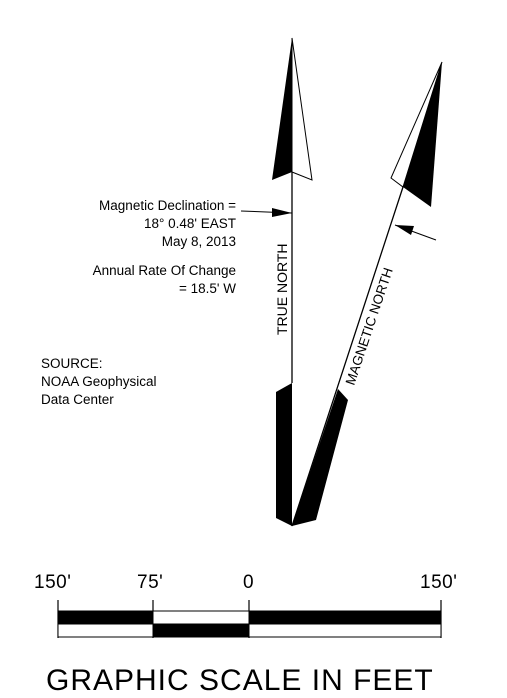 The height and width of the screenshot is (698, 507). I want to click on graphic-scale-bar, so click(249, 619).